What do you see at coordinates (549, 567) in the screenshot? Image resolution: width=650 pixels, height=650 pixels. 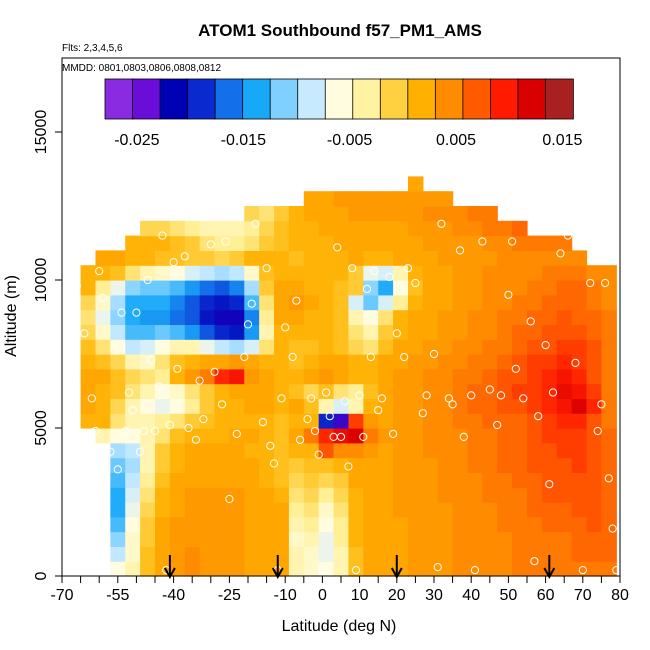 I see `down-arrow` at bounding box center [549, 567].